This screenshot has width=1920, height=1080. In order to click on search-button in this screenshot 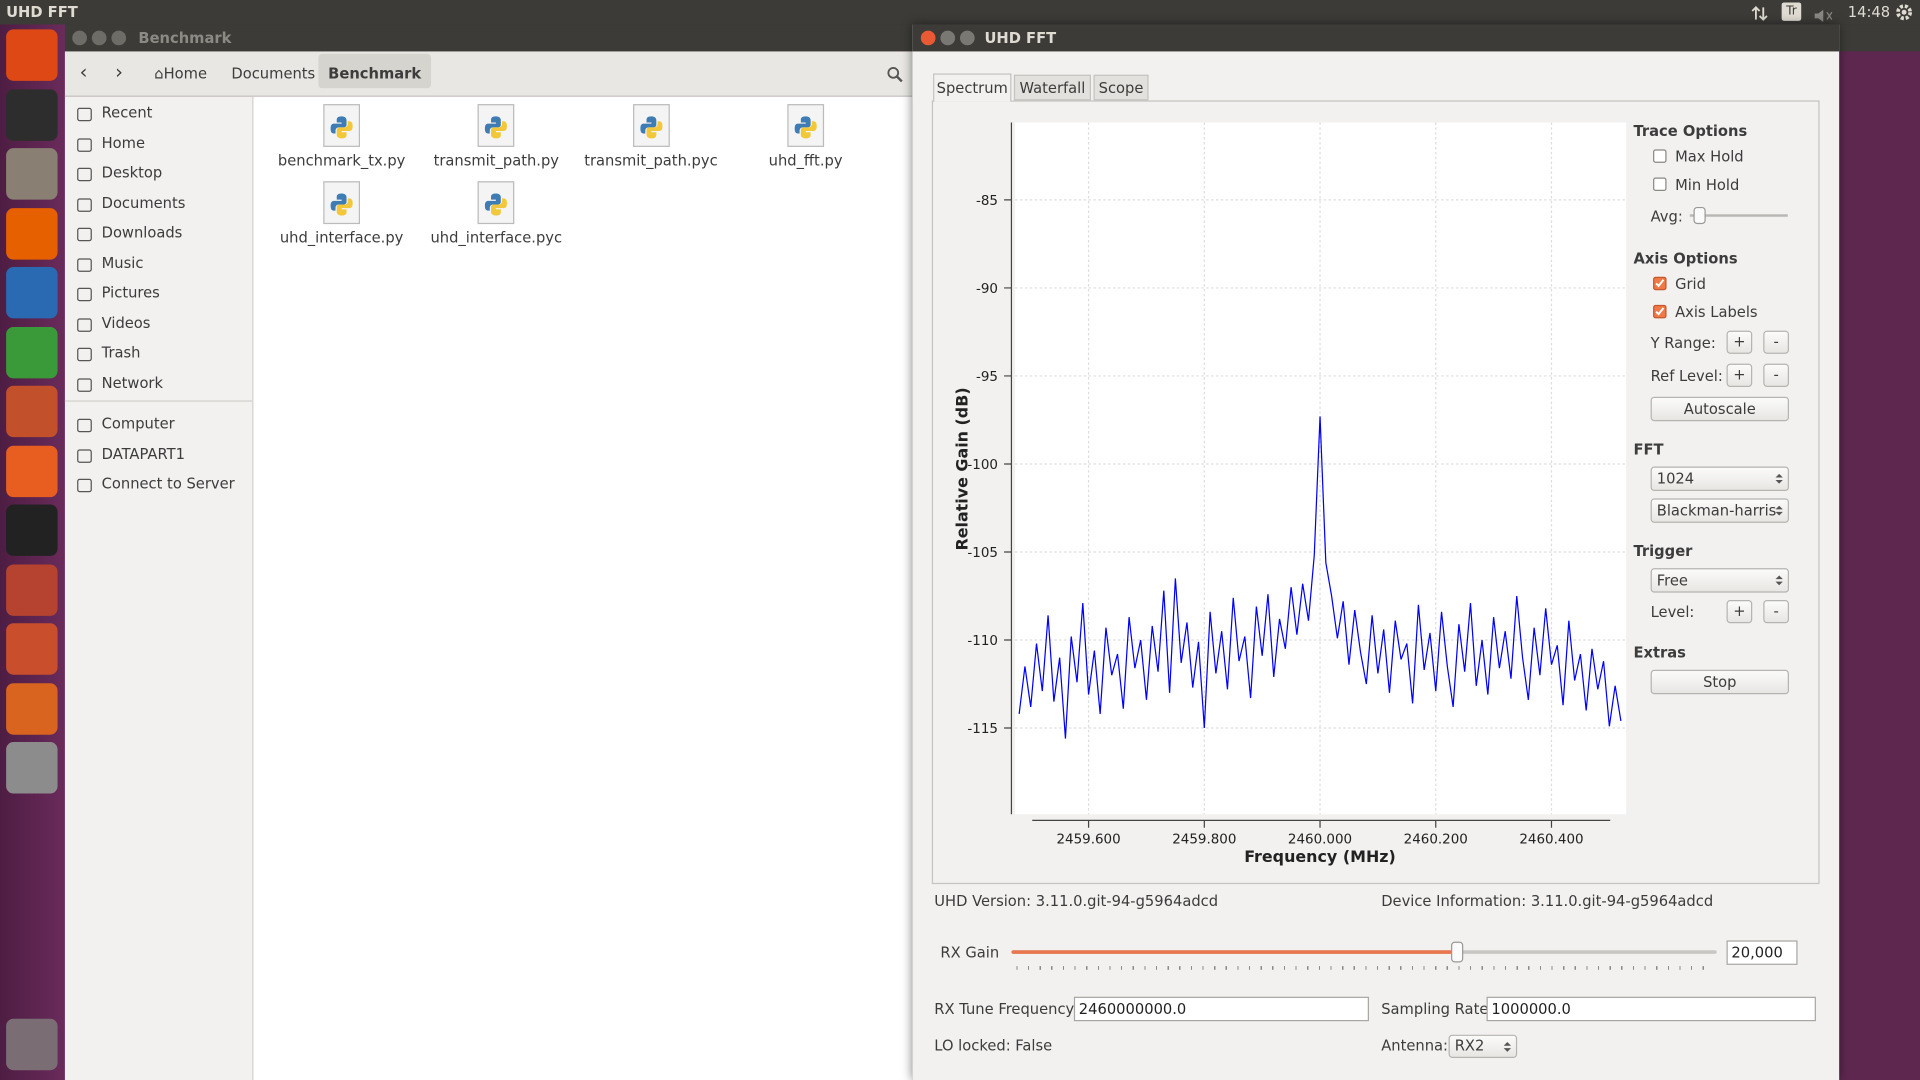, I will do `click(895, 76)`.